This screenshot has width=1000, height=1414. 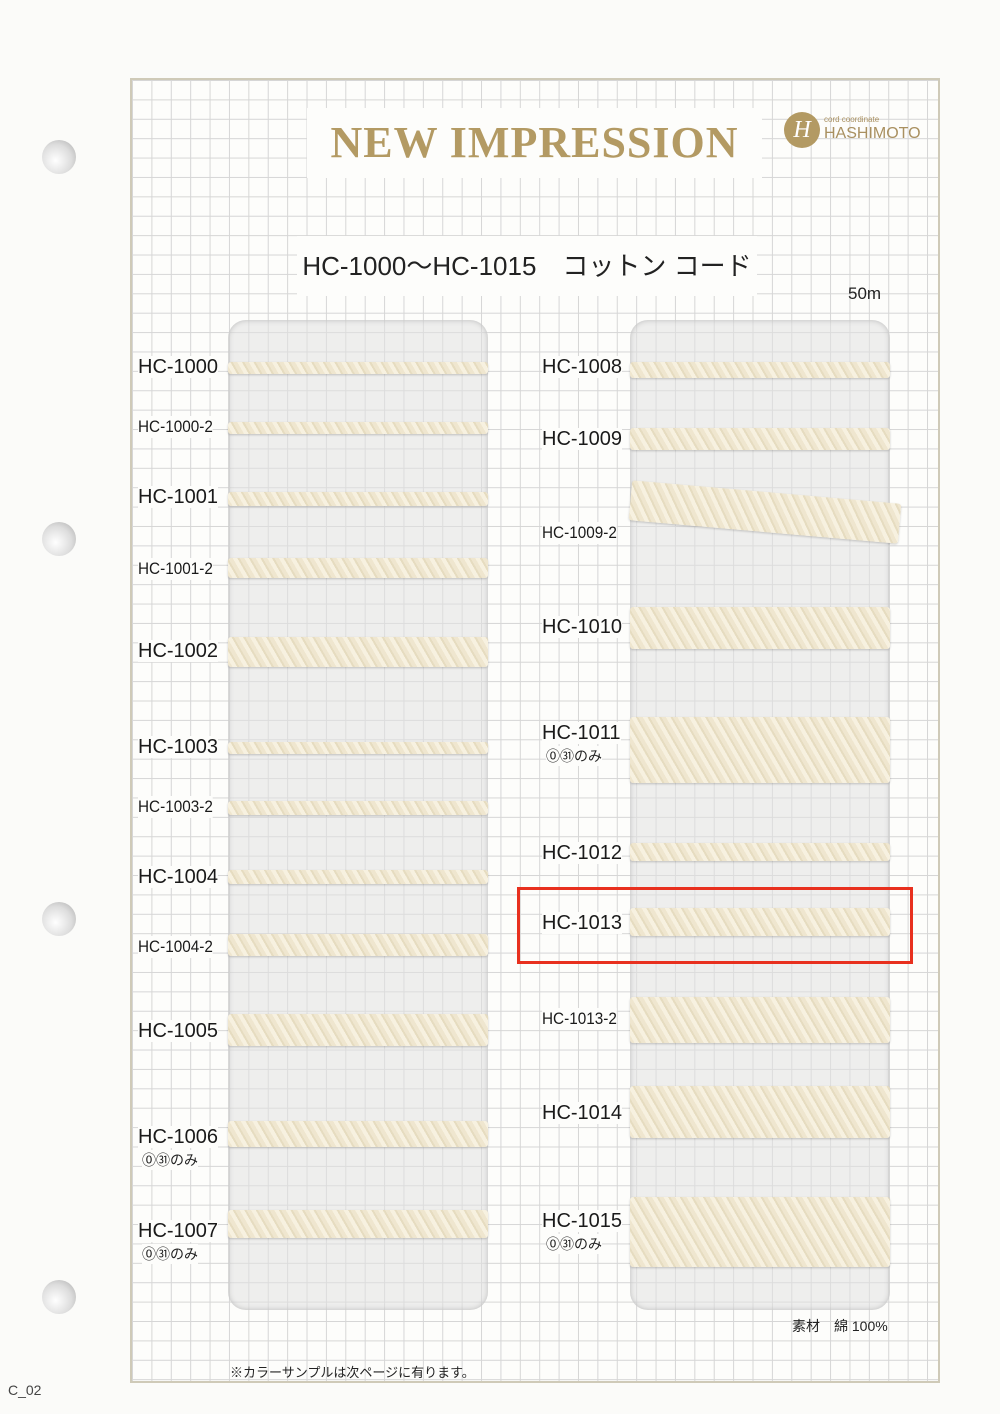 I want to click on product-code: HC-1011, so click(x=581, y=733).